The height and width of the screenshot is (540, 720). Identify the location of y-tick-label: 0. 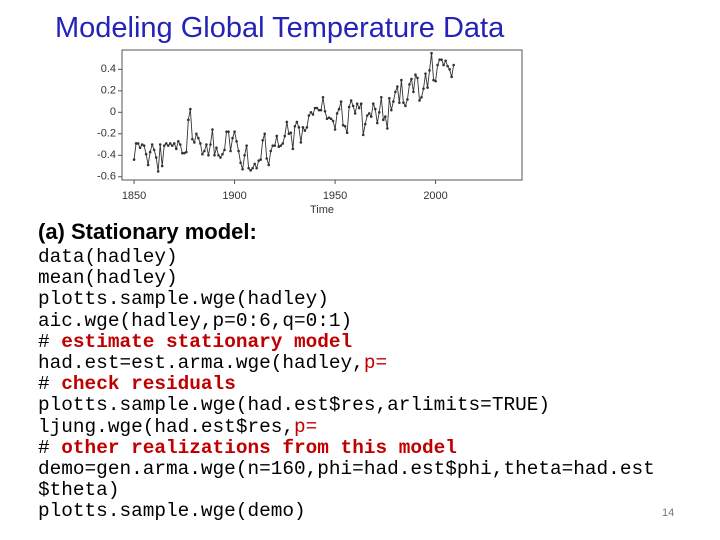
(113, 112).